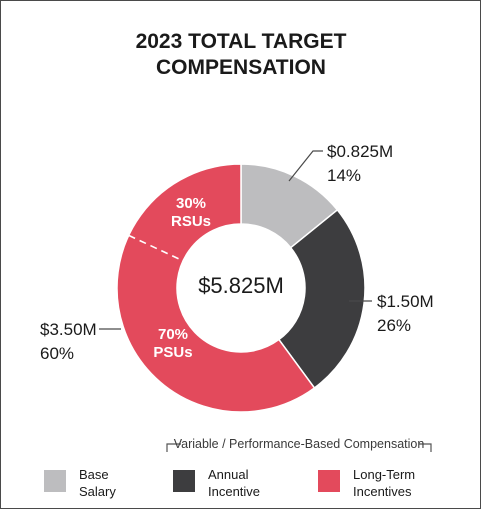 Image resolution: width=481 pixels, height=509 pixels. What do you see at coordinates (241, 41) in the screenshot?
I see `chart-title-line-1: 2023 TOTAL TARGET` at bounding box center [241, 41].